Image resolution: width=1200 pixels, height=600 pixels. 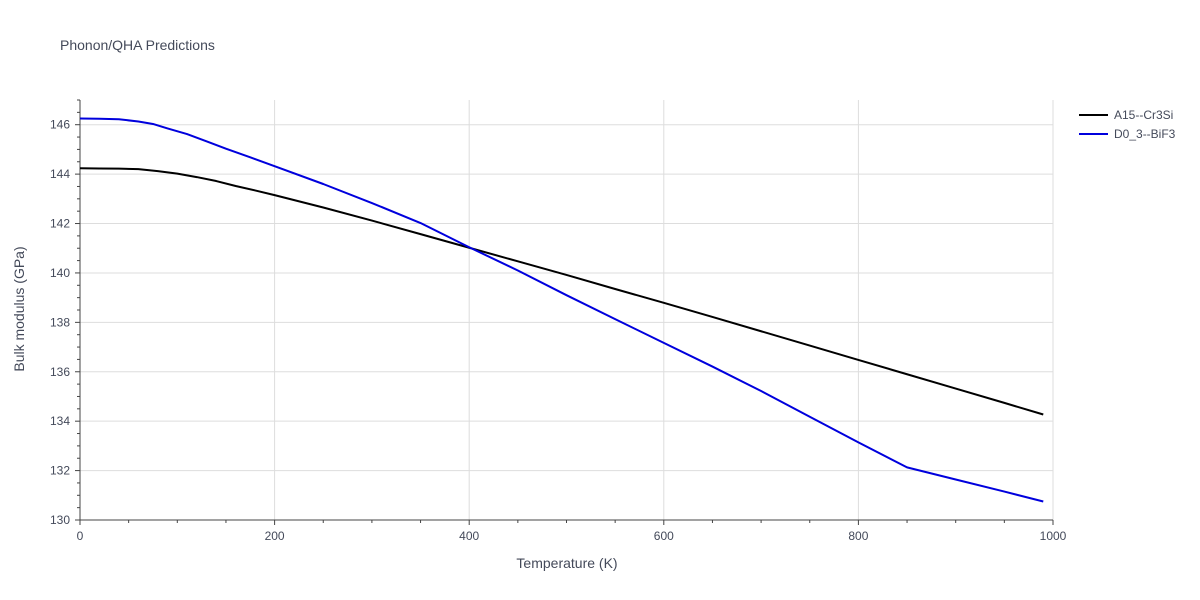 I want to click on y-tick-label: 144, so click(x=60, y=174).